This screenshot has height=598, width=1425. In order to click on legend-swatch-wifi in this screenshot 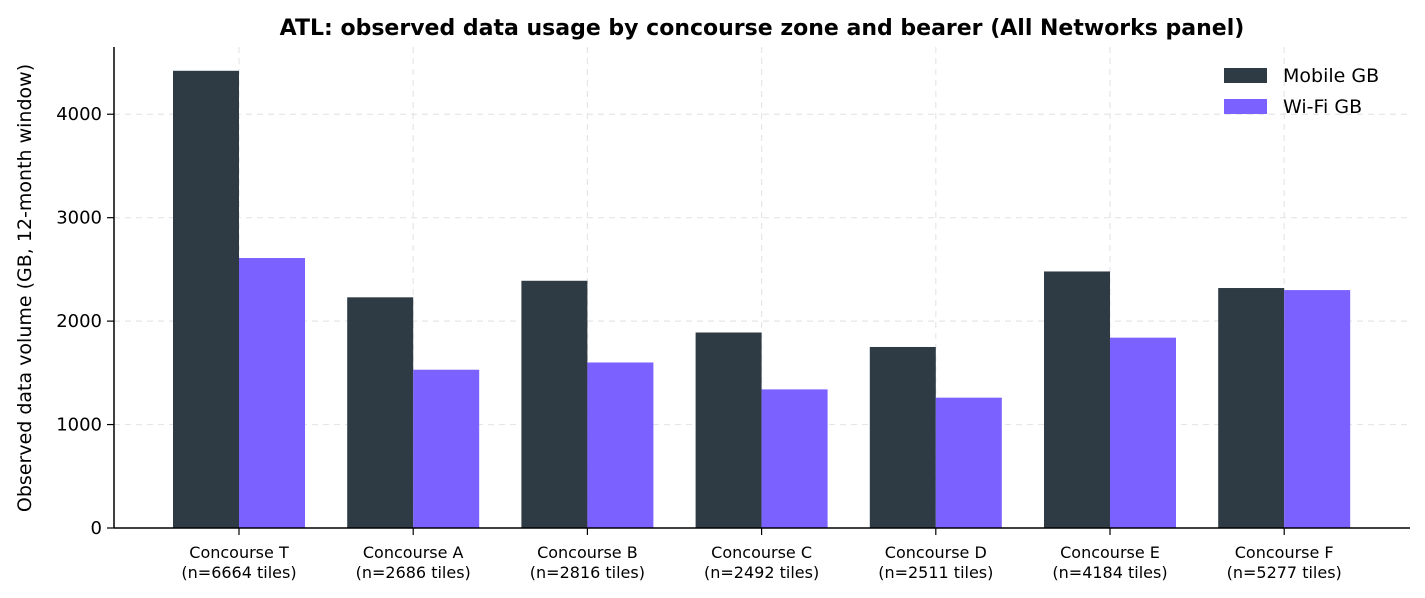, I will do `click(1245, 106)`.